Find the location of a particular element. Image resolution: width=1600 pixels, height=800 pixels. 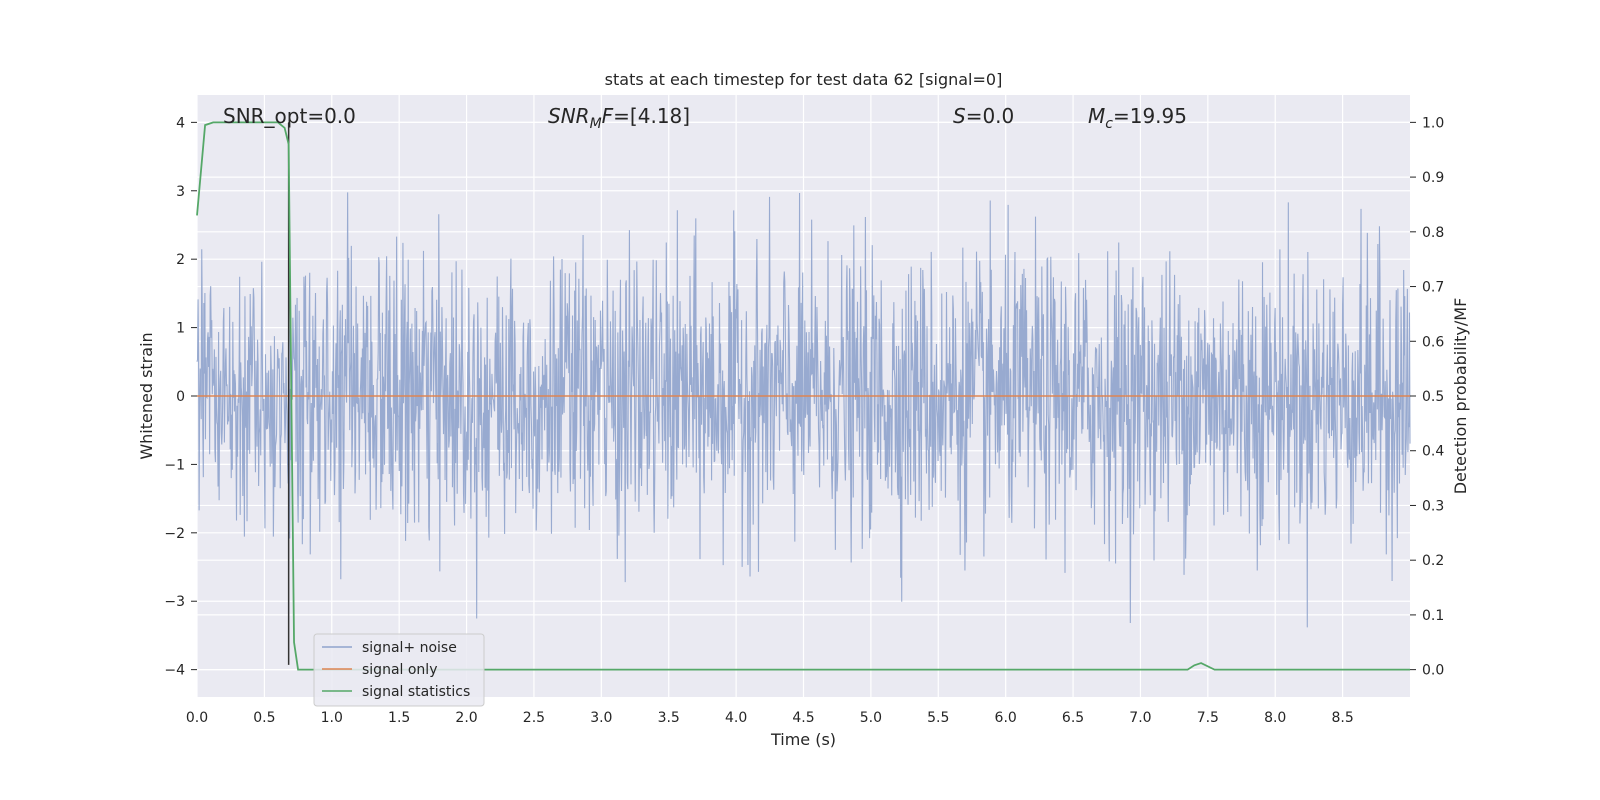

y-right-tick-label: 0.0 is located at coordinates (1433, 671).